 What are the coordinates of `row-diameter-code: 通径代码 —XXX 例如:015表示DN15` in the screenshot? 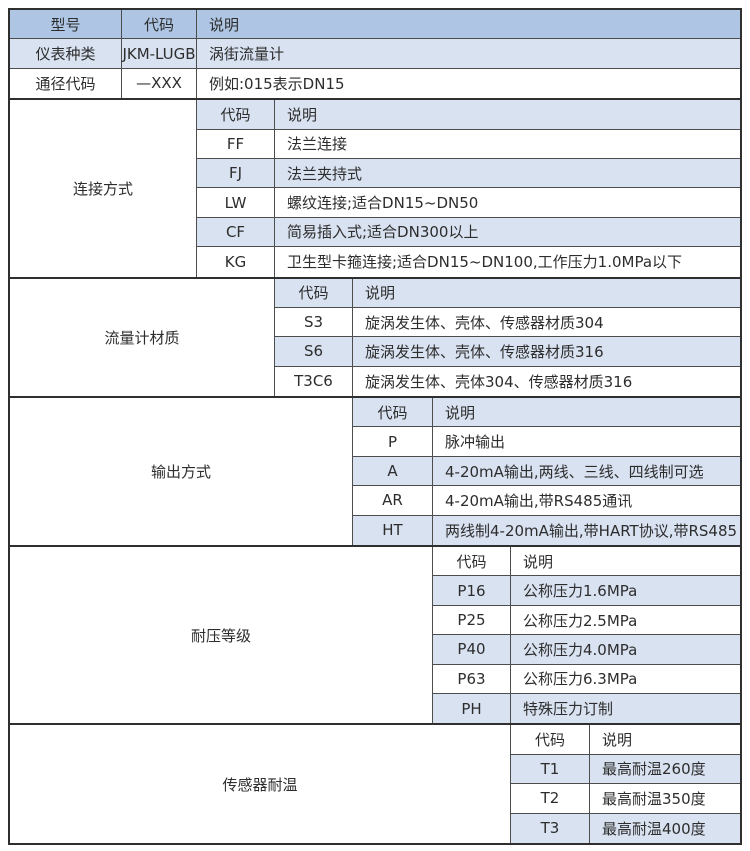 It's located at (375, 83).